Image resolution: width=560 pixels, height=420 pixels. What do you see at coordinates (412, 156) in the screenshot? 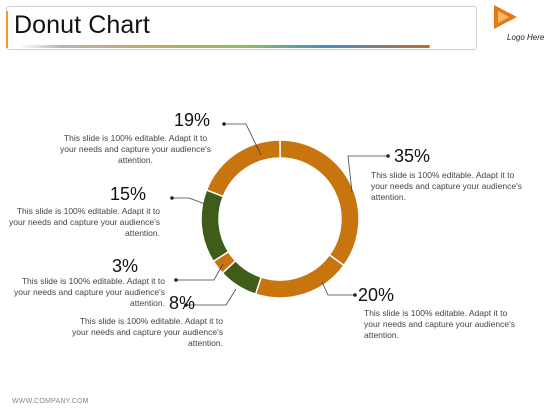
I see `slice-label-35: 35%` at bounding box center [412, 156].